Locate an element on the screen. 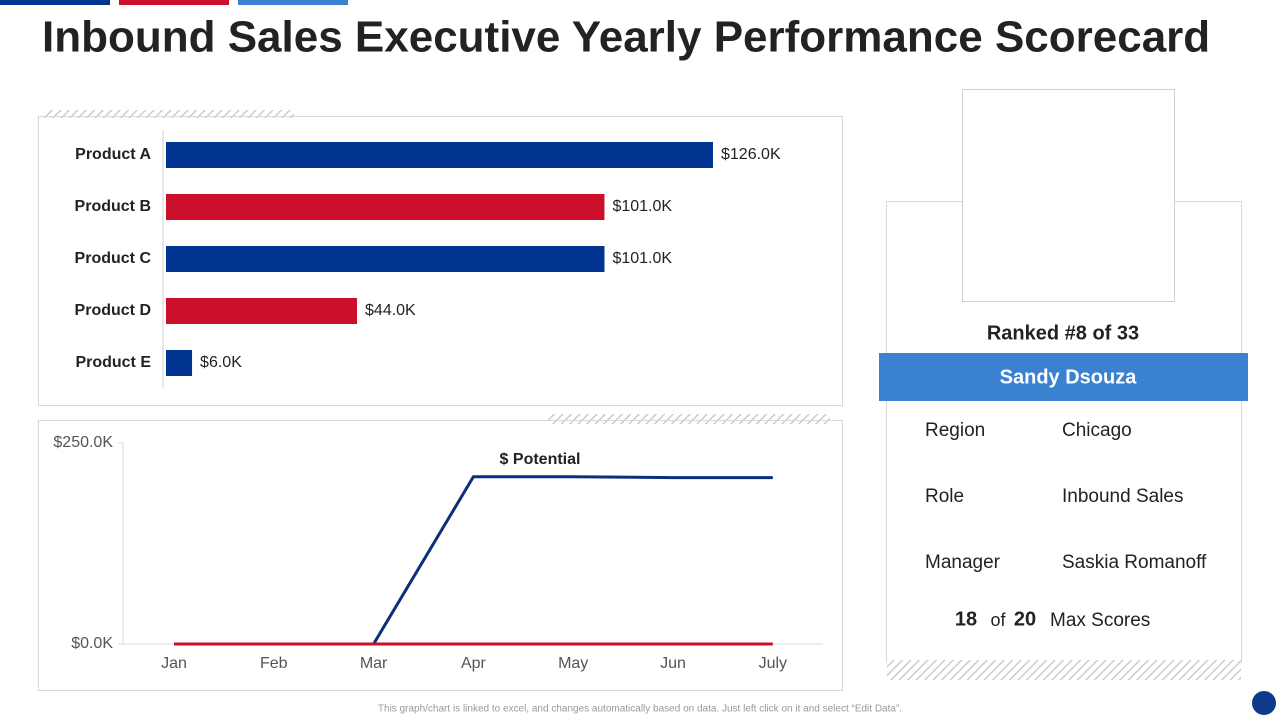 This screenshot has height=720, width=1280. x-tick-label: Jan is located at coordinates (174, 663).